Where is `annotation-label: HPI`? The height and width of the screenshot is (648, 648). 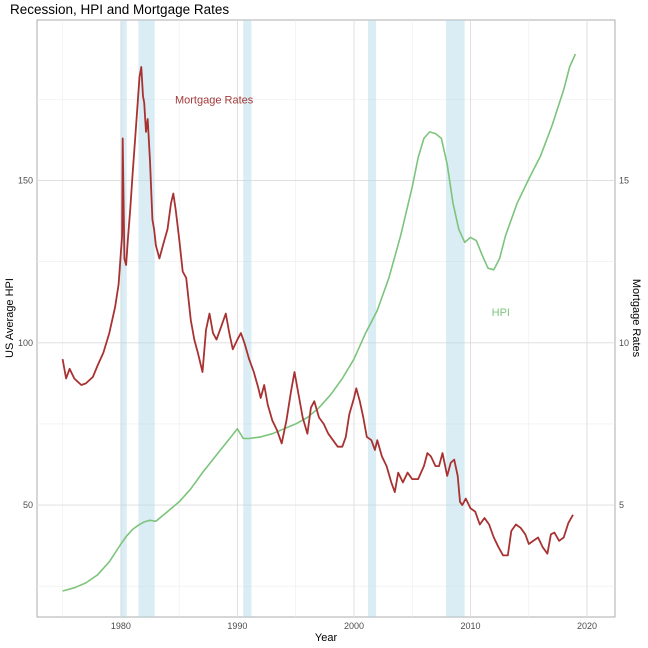
annotation-label: HPI is located at coordinates (501, 313).